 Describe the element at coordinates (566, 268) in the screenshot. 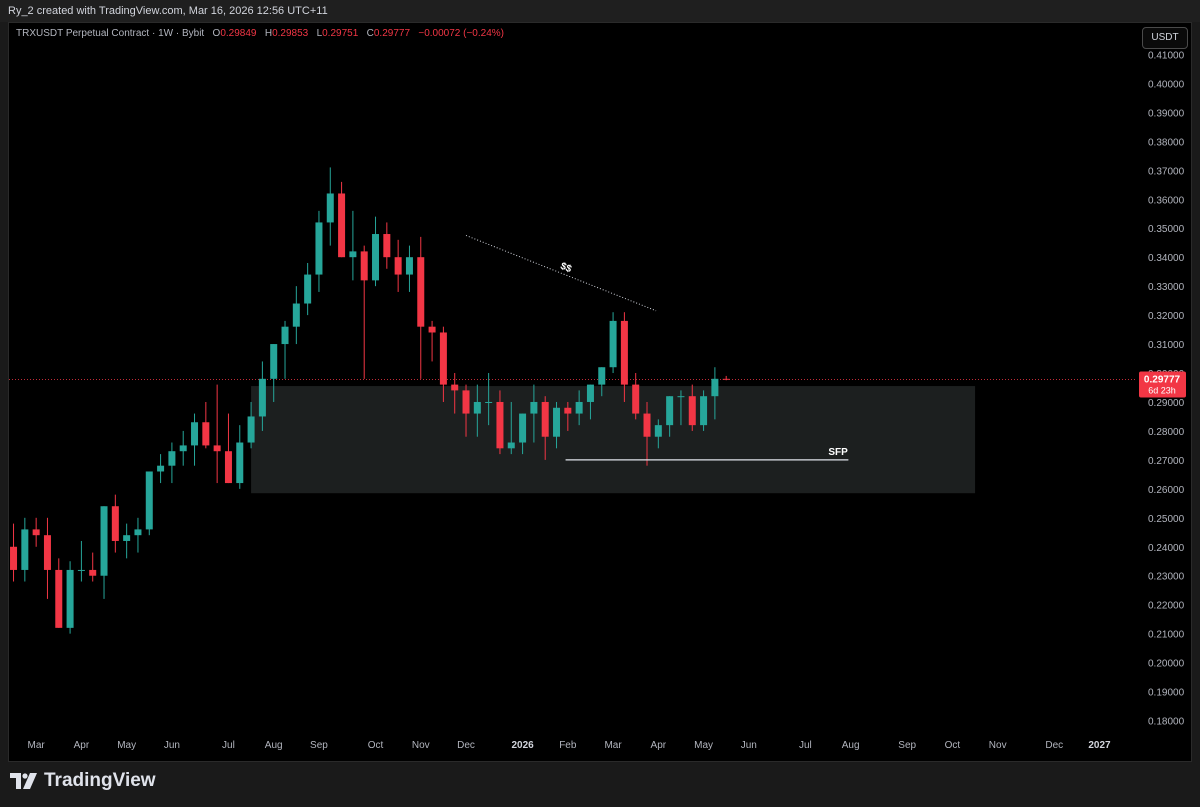

I see `liquidity-label: $$` at that location.